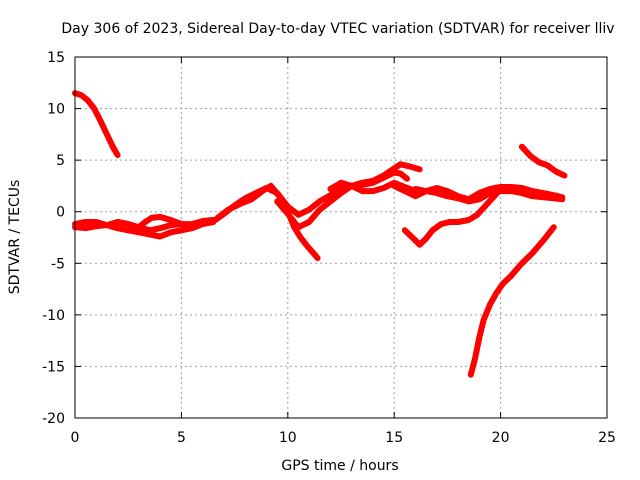  Describe the element at coordinates (288, 438) in the screenshot. I see `x-tick-label: 10` at that location.